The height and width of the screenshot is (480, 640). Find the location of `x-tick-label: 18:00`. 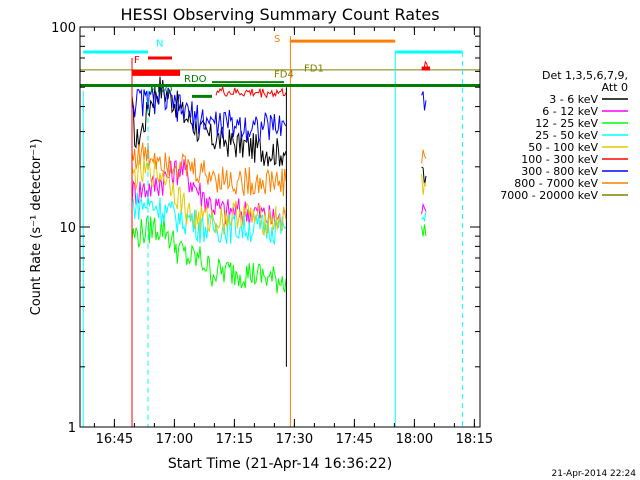

x-tick-label: 18:00 is located at coordinates (414, 439).